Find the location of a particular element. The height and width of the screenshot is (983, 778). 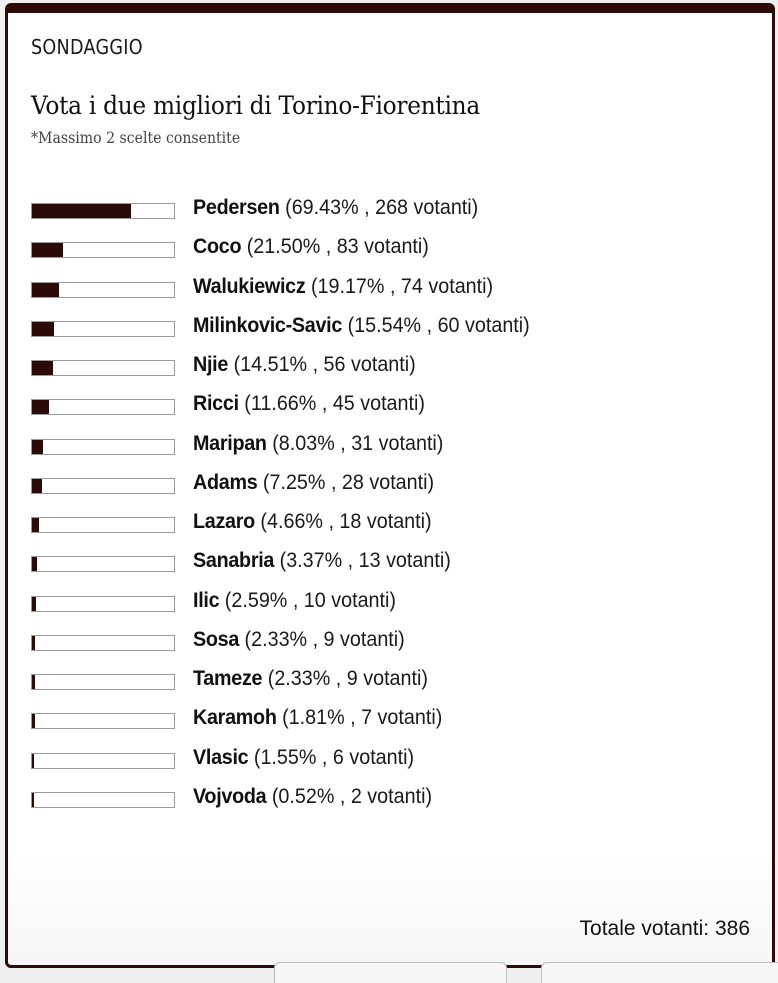

option-name: Sosa is located at coordinates (216, 639).